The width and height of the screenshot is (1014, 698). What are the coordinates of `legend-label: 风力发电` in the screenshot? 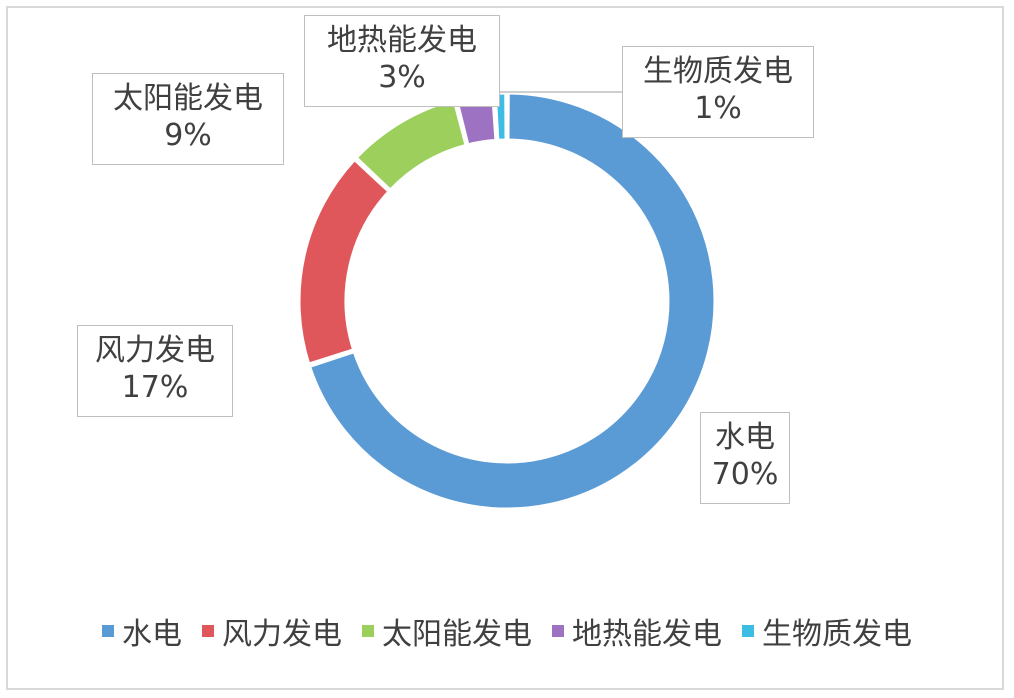 It's located at (282, 634).